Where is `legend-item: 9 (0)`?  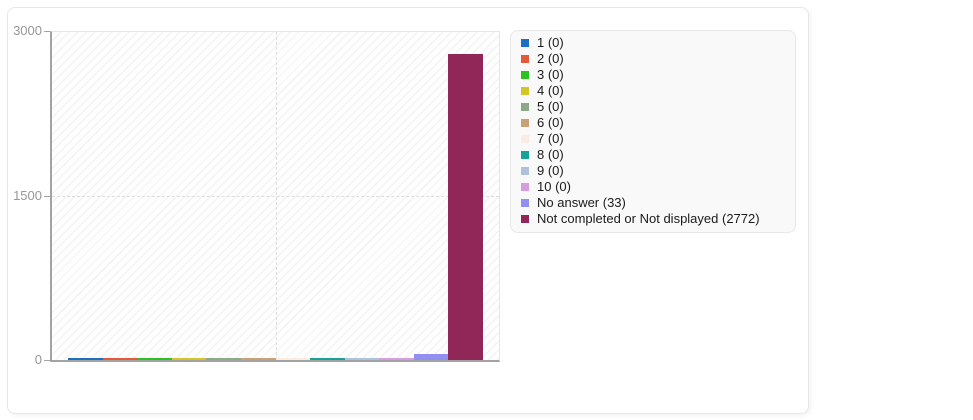 legend-item: 9 (0) is located at coordinates (653, 171).